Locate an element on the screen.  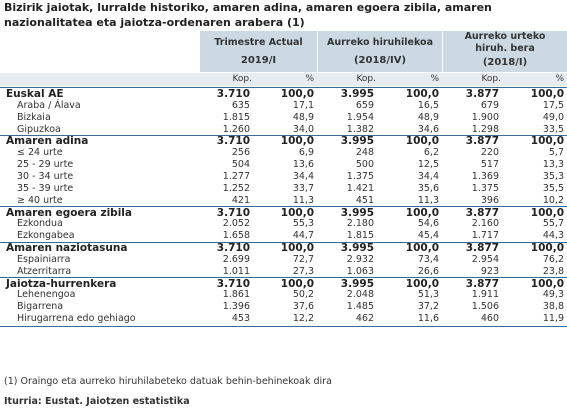
cell-count: 396 is located at coordinates (489, 200).